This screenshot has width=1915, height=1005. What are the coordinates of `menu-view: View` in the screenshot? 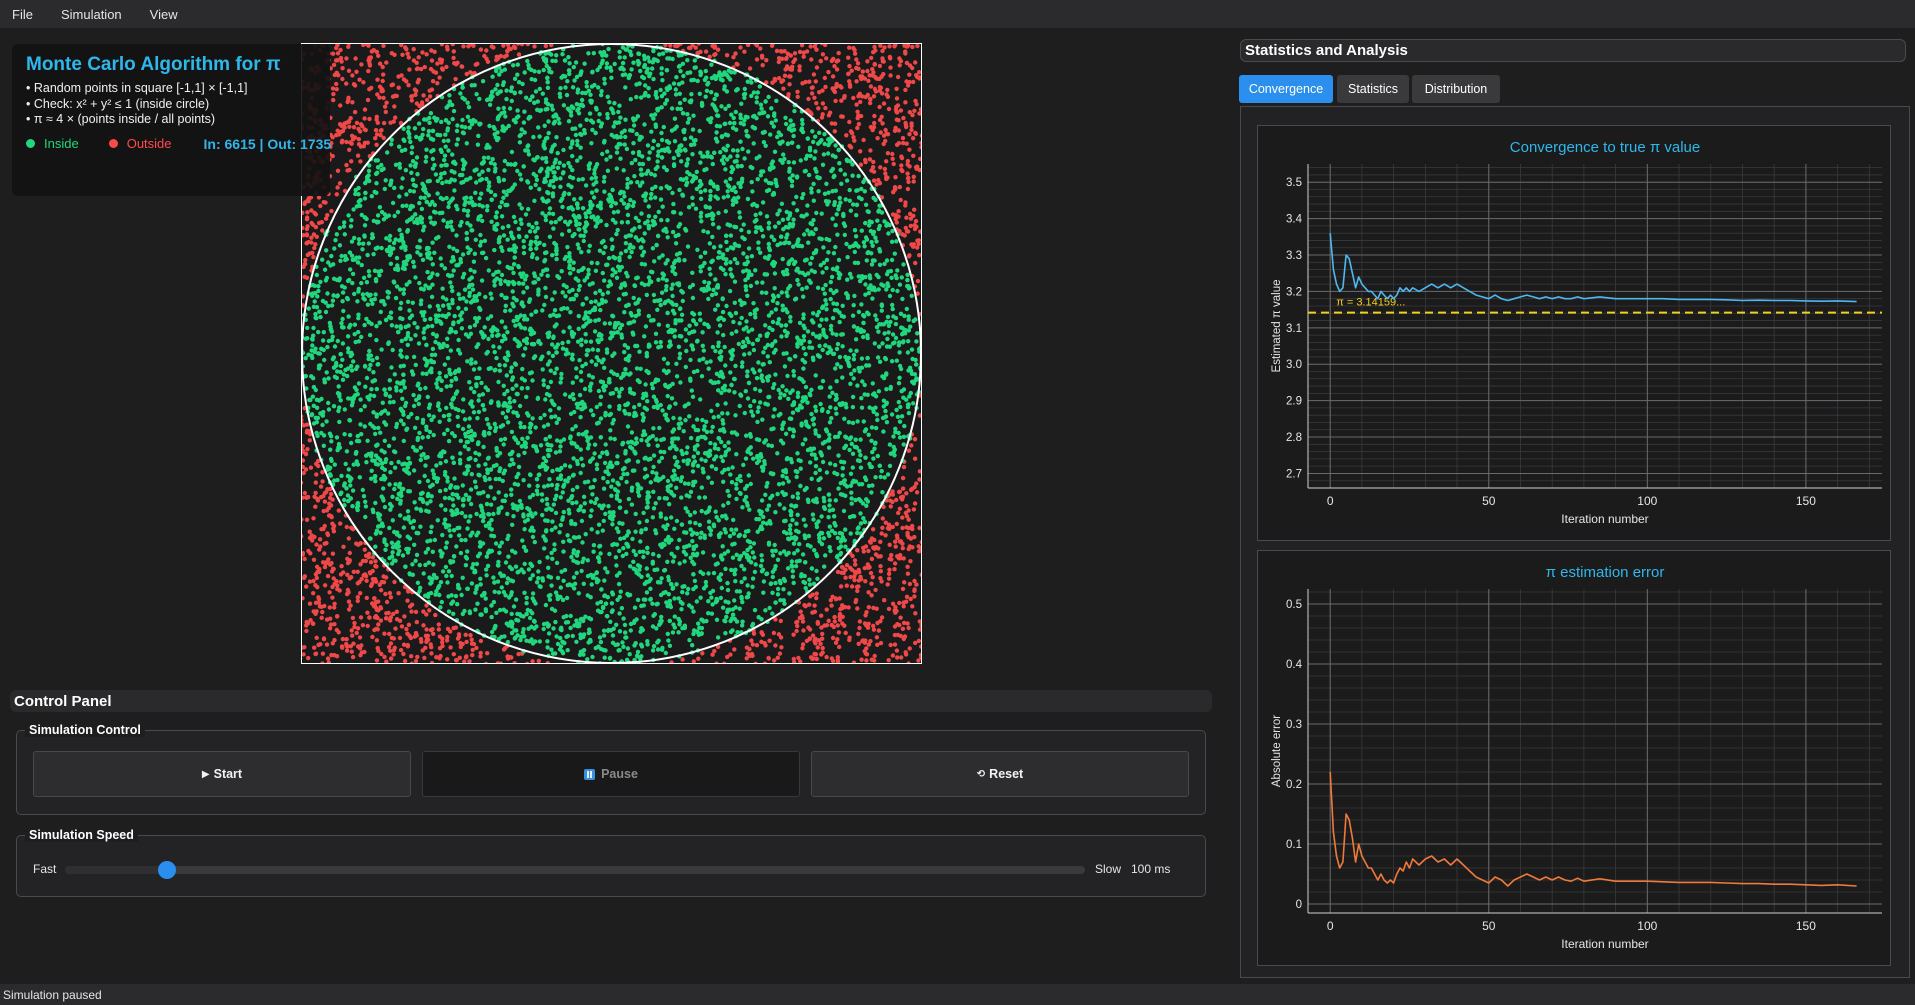 It's located at (163, 14).